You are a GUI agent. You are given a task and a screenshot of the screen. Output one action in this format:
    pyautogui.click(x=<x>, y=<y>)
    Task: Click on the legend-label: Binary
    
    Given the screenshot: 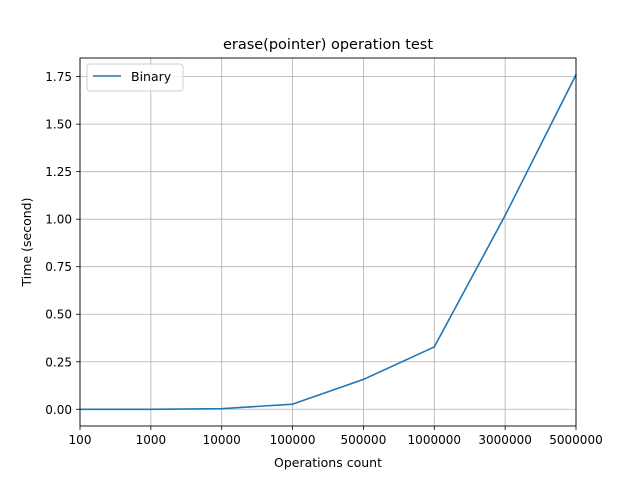 What is the action you would take?
    pyautogui.click(x=151, y=76)
    